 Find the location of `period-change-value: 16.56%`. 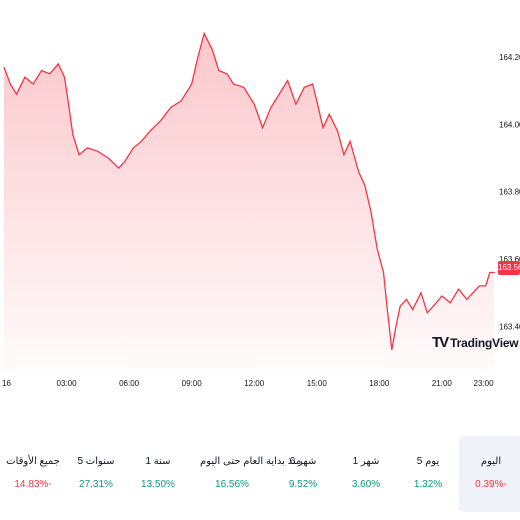

period-change-value: 16.56% is located at coordinates (232, 484).